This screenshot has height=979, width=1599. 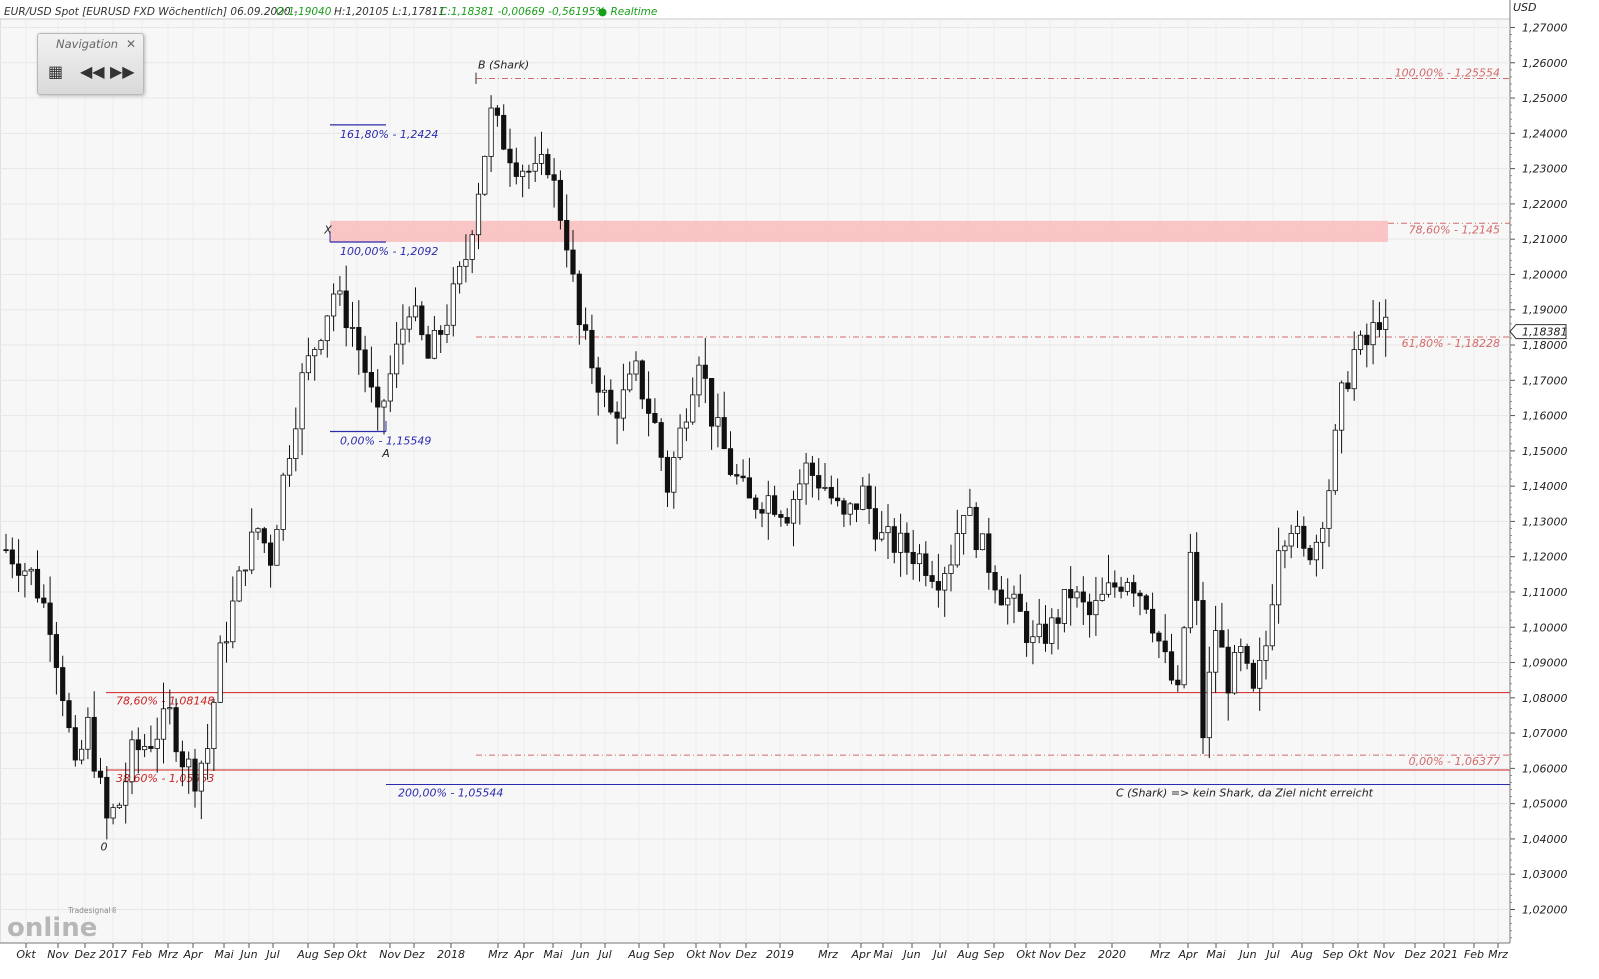 What do you see at coordinates (385, 440) in the screenshot?
I see `pattern-level-label: 0,00% - 1,15549` at bounding box center [385, 440].